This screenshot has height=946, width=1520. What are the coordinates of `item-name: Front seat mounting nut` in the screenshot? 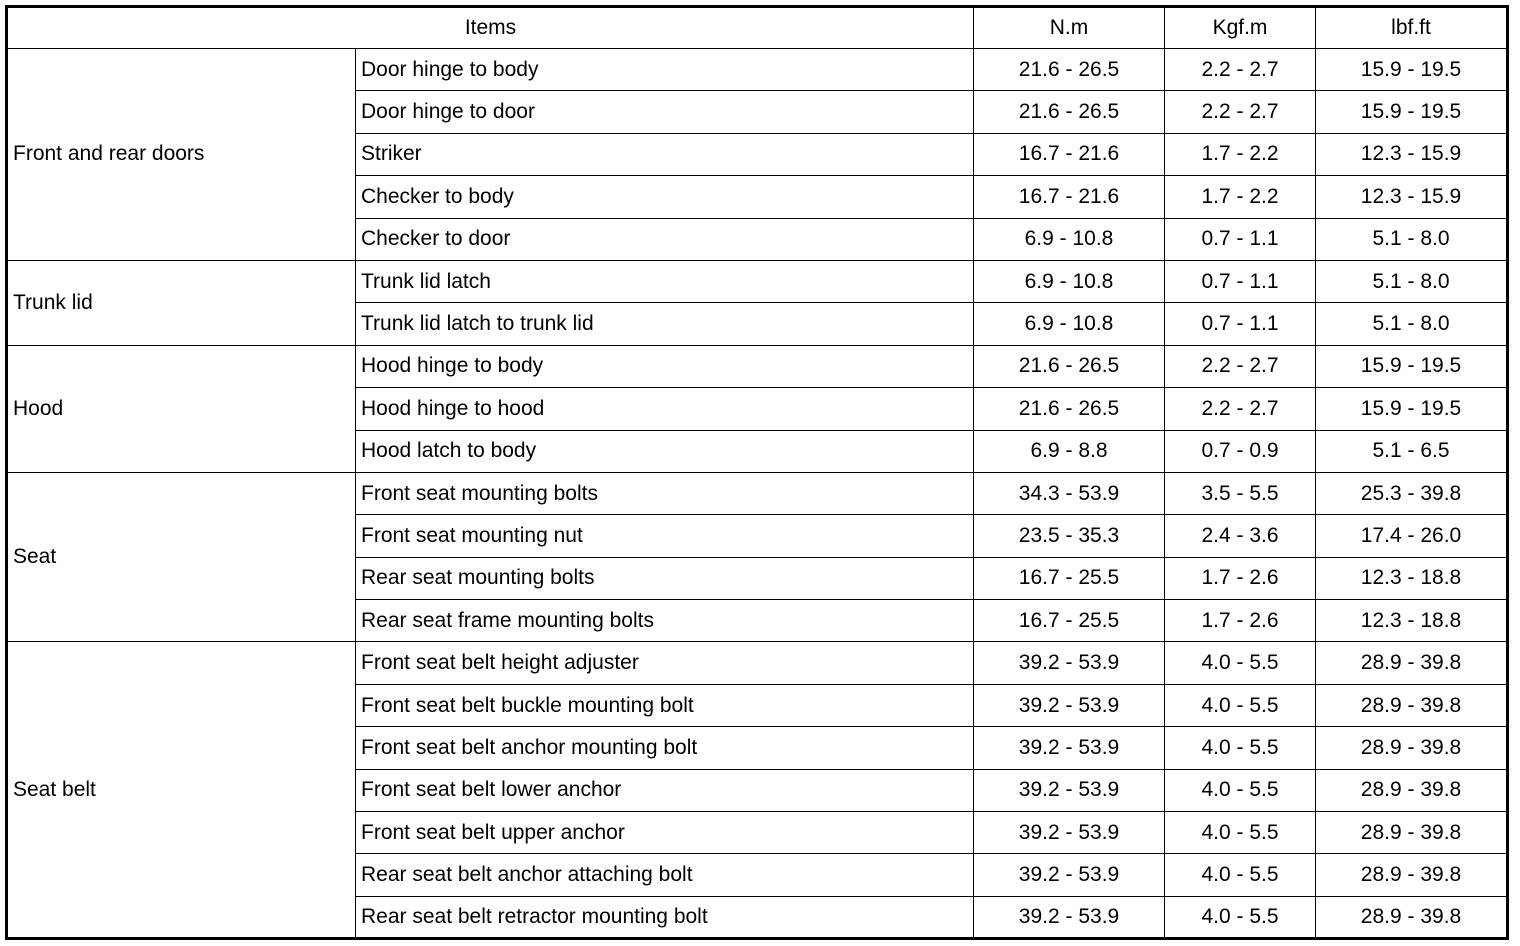 It's located at (664, 536).